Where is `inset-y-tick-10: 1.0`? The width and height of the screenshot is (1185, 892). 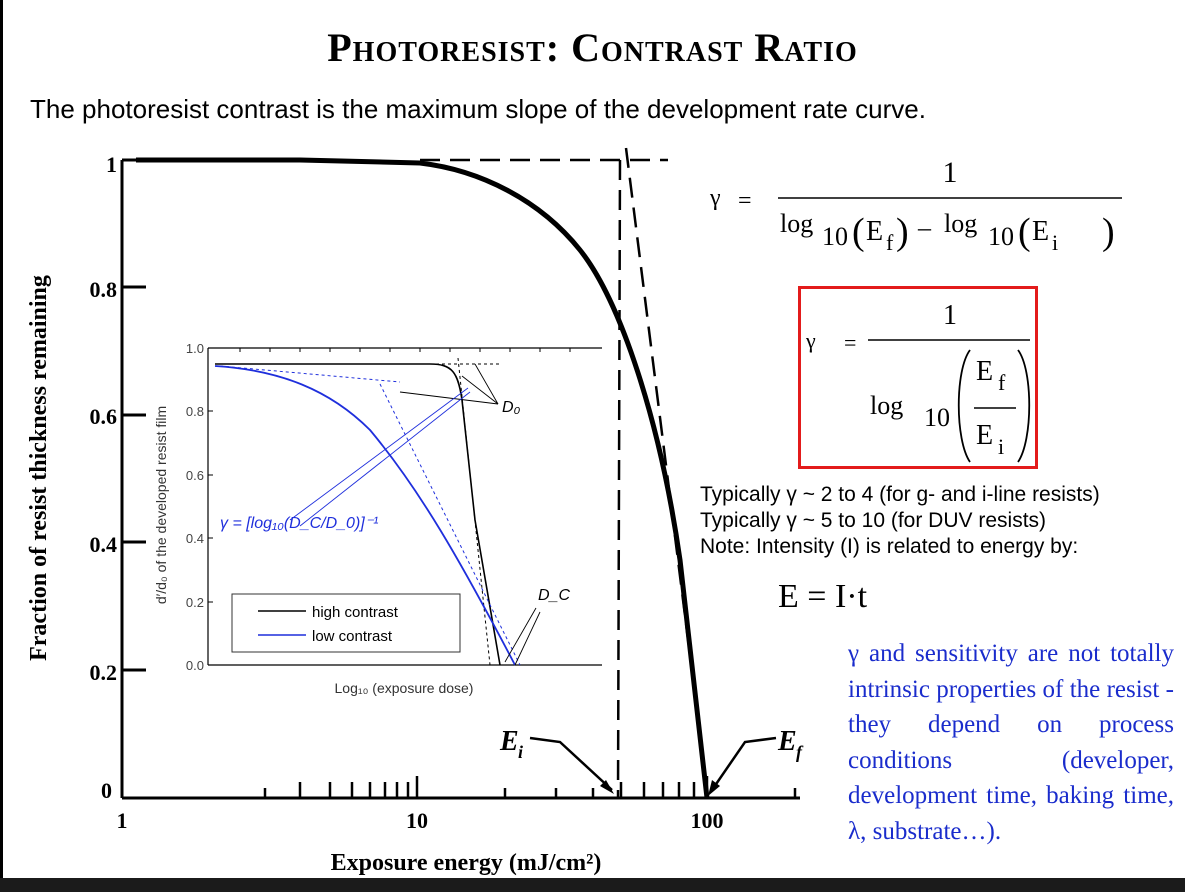
inset-y-tick-10: 1.0 is located at coordinates (195, 348).